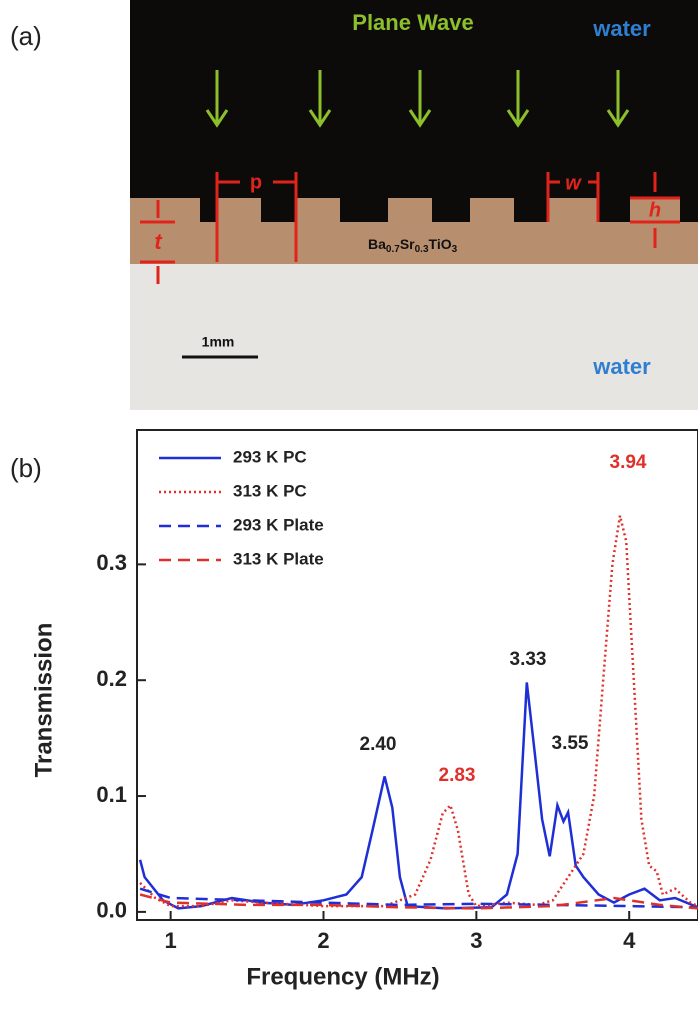 This screenshot has height=1014, width=698. Describe the element at coordinates (323, 940) in the screenshot. I see `x-tick-label: 2` at that location.